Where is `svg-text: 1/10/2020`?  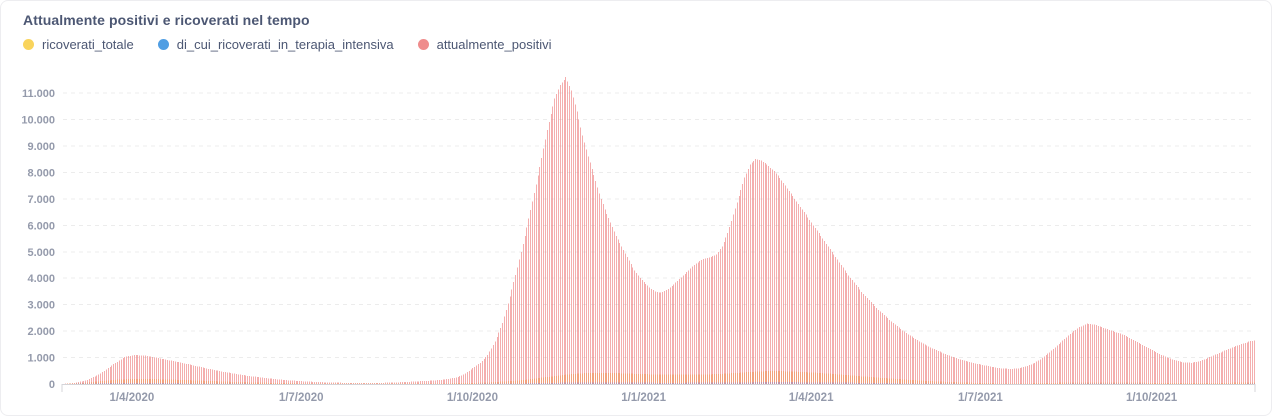
svg-text: 1/10/2020 is located at coordinates (472, 398).